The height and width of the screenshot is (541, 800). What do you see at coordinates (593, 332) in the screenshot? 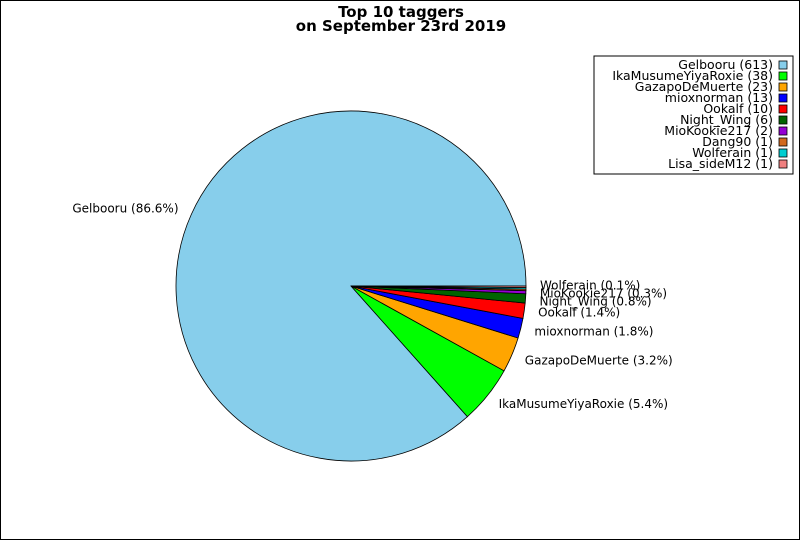
I see `slice-label-mioxnorman: mioxnorman (1.8%)` at bounding box center [593, 332].